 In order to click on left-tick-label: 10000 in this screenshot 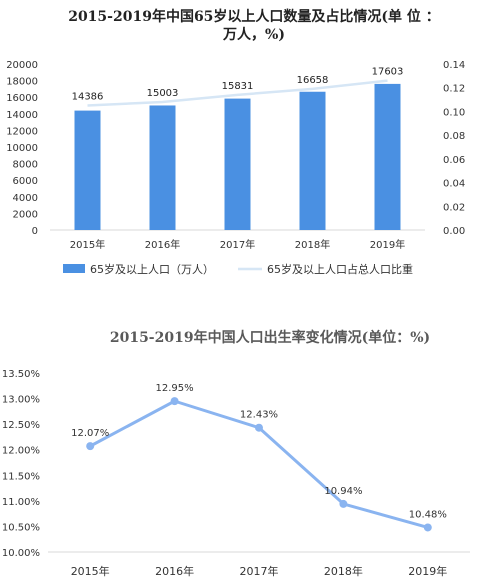, I will do `click(22, 148)`.